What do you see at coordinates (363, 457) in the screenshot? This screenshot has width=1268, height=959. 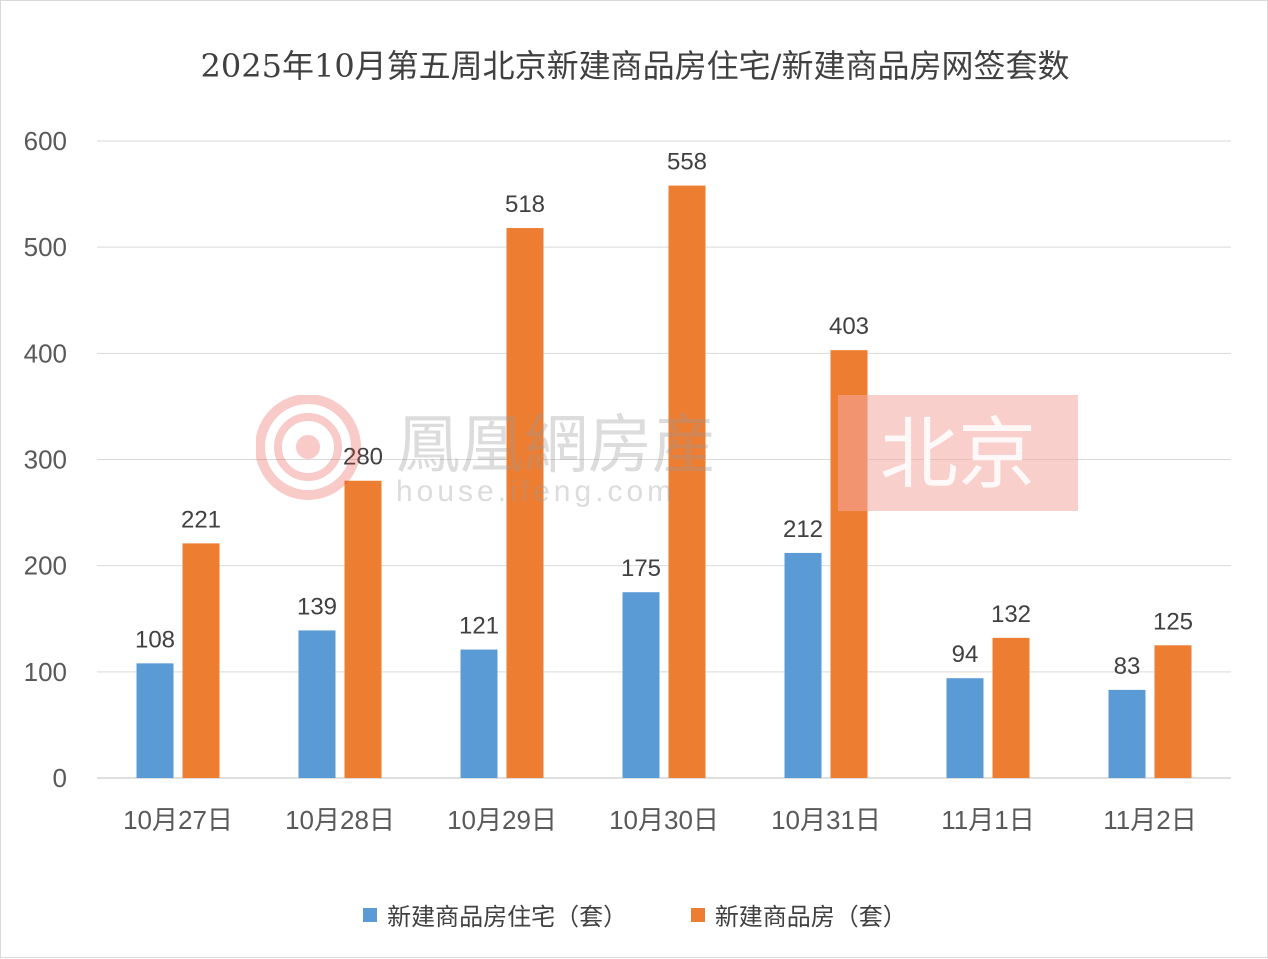 I see `data-label: 280` at bounding box center [363, 457].